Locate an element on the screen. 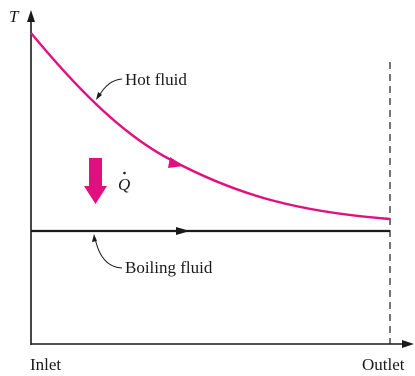 The image size is (415, 376). boiling-fluid-direction-arrow is located at coordinates (183, 231).